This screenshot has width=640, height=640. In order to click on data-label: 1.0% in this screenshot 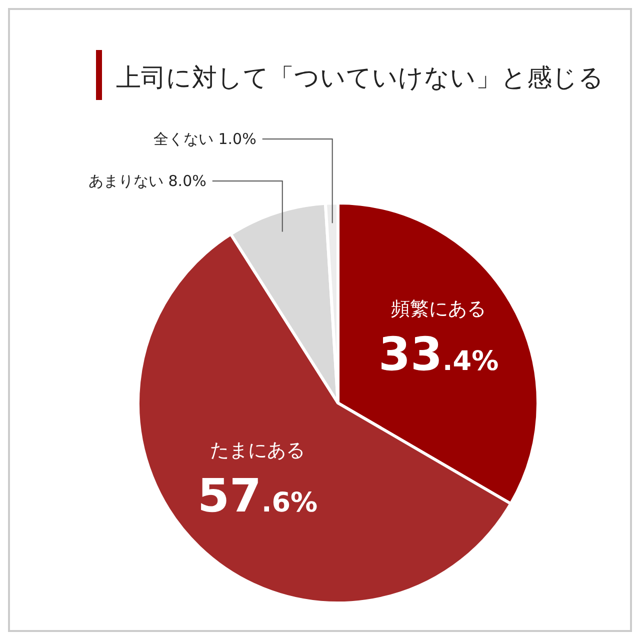, I will do `click(237, 139)`.